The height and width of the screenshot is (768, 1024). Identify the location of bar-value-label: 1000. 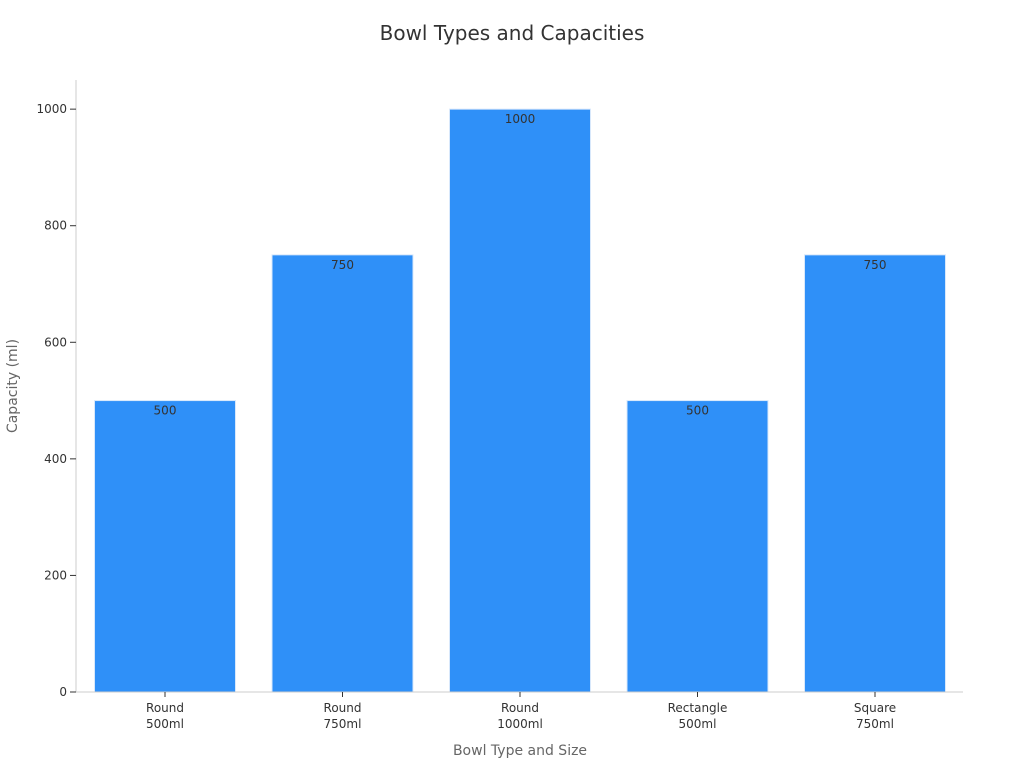
(520, 119).